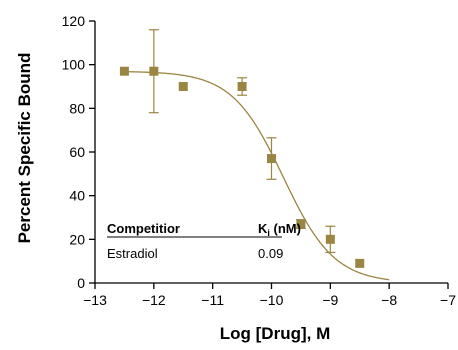  I want to click on table-cell-competitor: Estradiol, so click(132, 253).